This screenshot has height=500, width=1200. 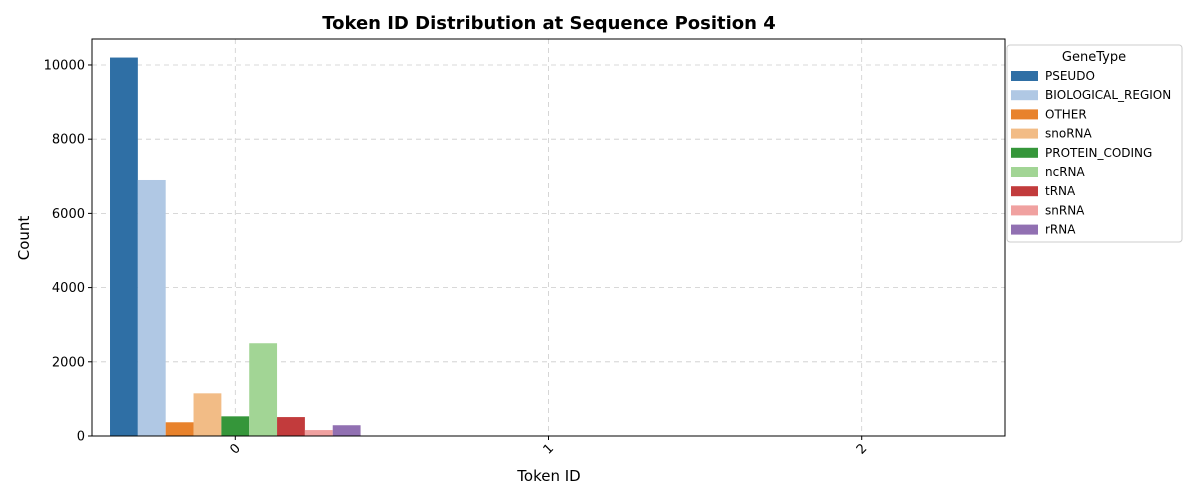 I want to click on legend-label: snRNA, so click(x=1065, y=210).